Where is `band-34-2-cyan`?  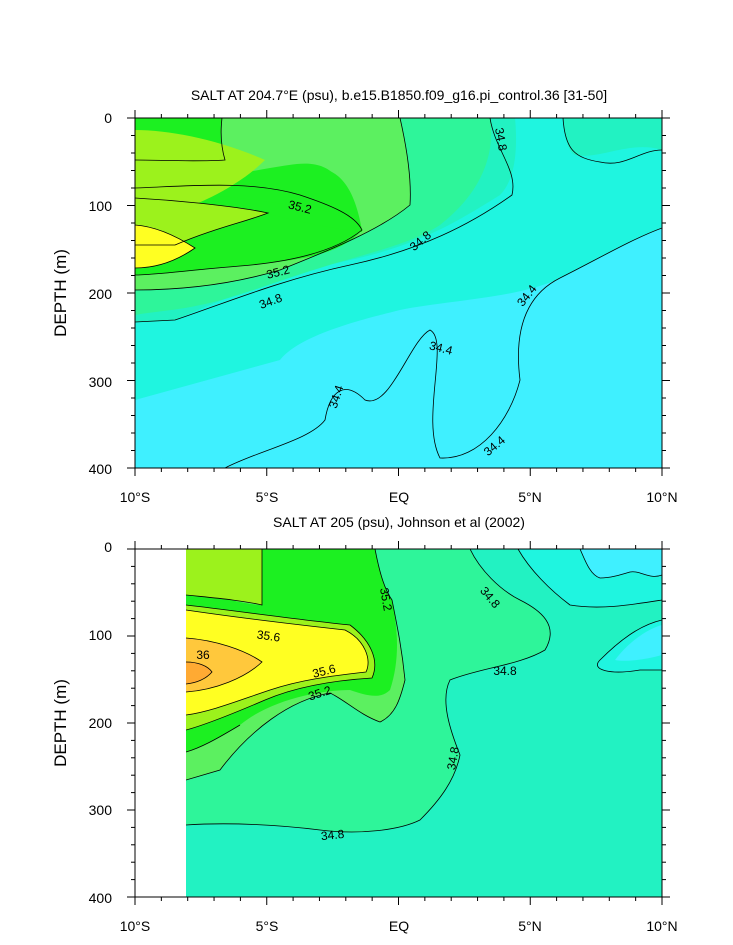
band-34-2-cyan is located at coordinates (621, 605).